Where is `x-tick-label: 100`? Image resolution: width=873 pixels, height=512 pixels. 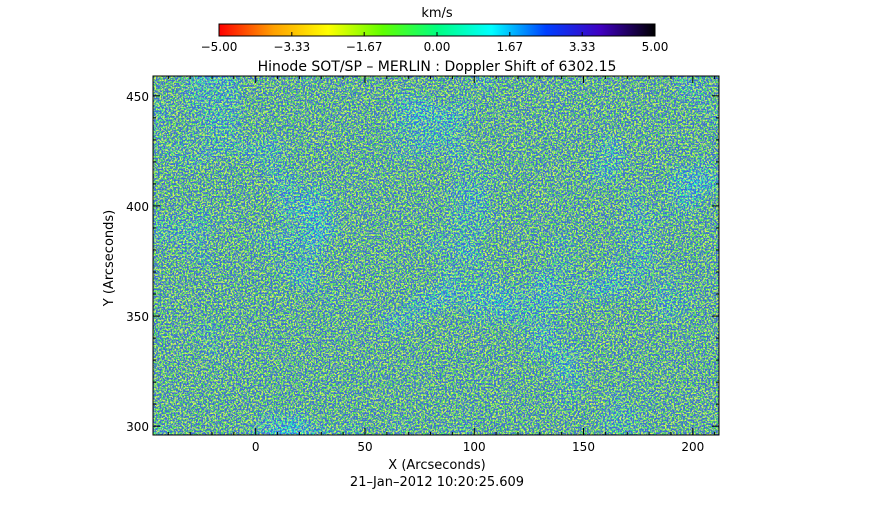
x-tick-label: 100 is located at coordinates (474, 447).